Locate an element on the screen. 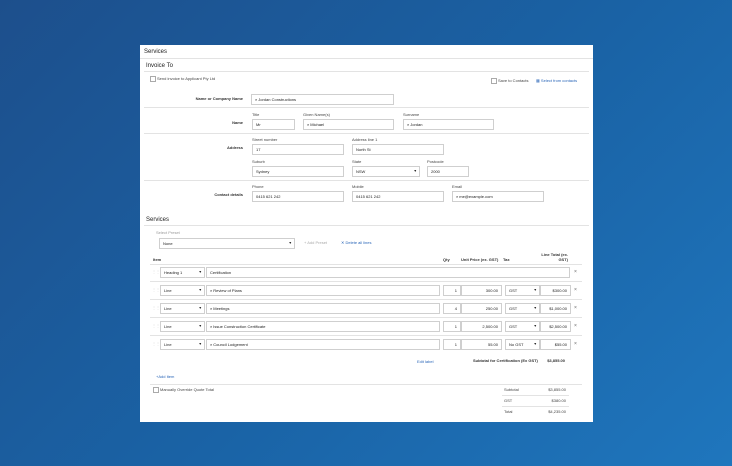 This screenshot has width=732, height=466. contacts-icon: ▦ is located at coordinates (538, 80).